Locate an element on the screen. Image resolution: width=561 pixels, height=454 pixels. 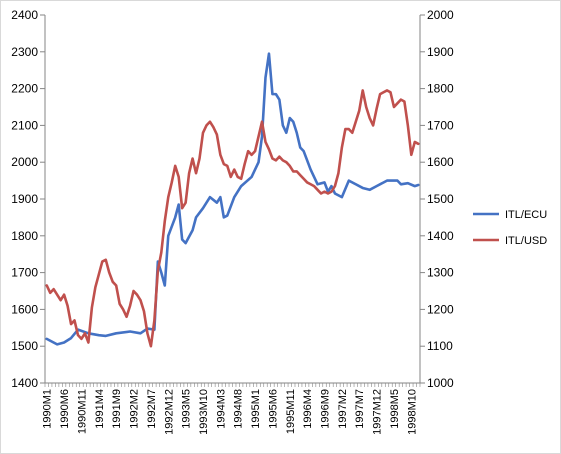
x-tick-label: 1990M11 is located at coordinates (82, 411).